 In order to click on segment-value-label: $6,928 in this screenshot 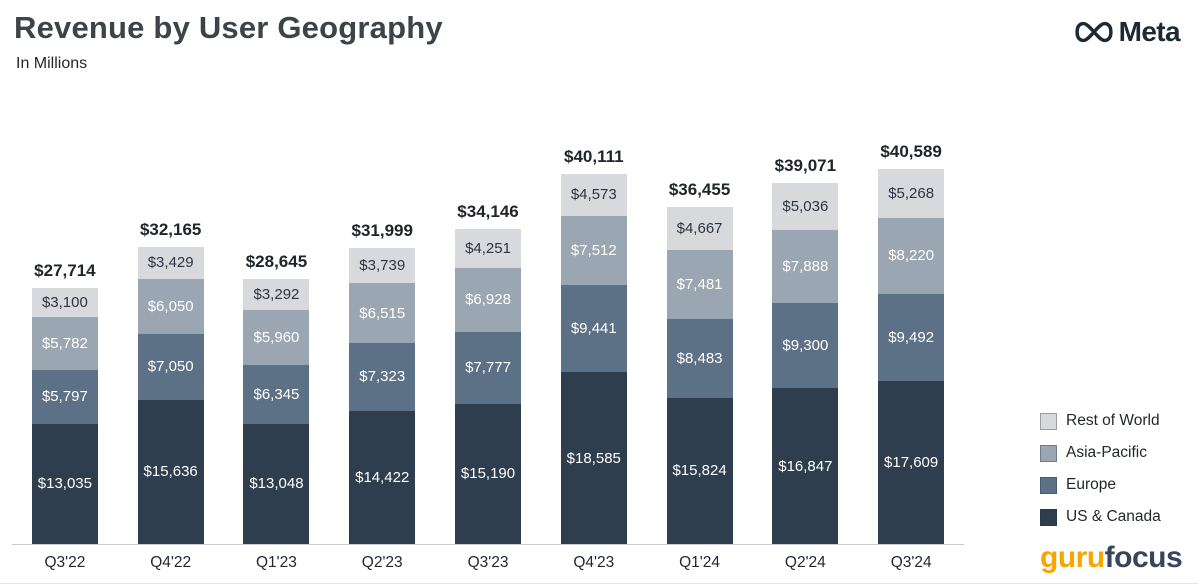, I will do `click(488, 300)`.